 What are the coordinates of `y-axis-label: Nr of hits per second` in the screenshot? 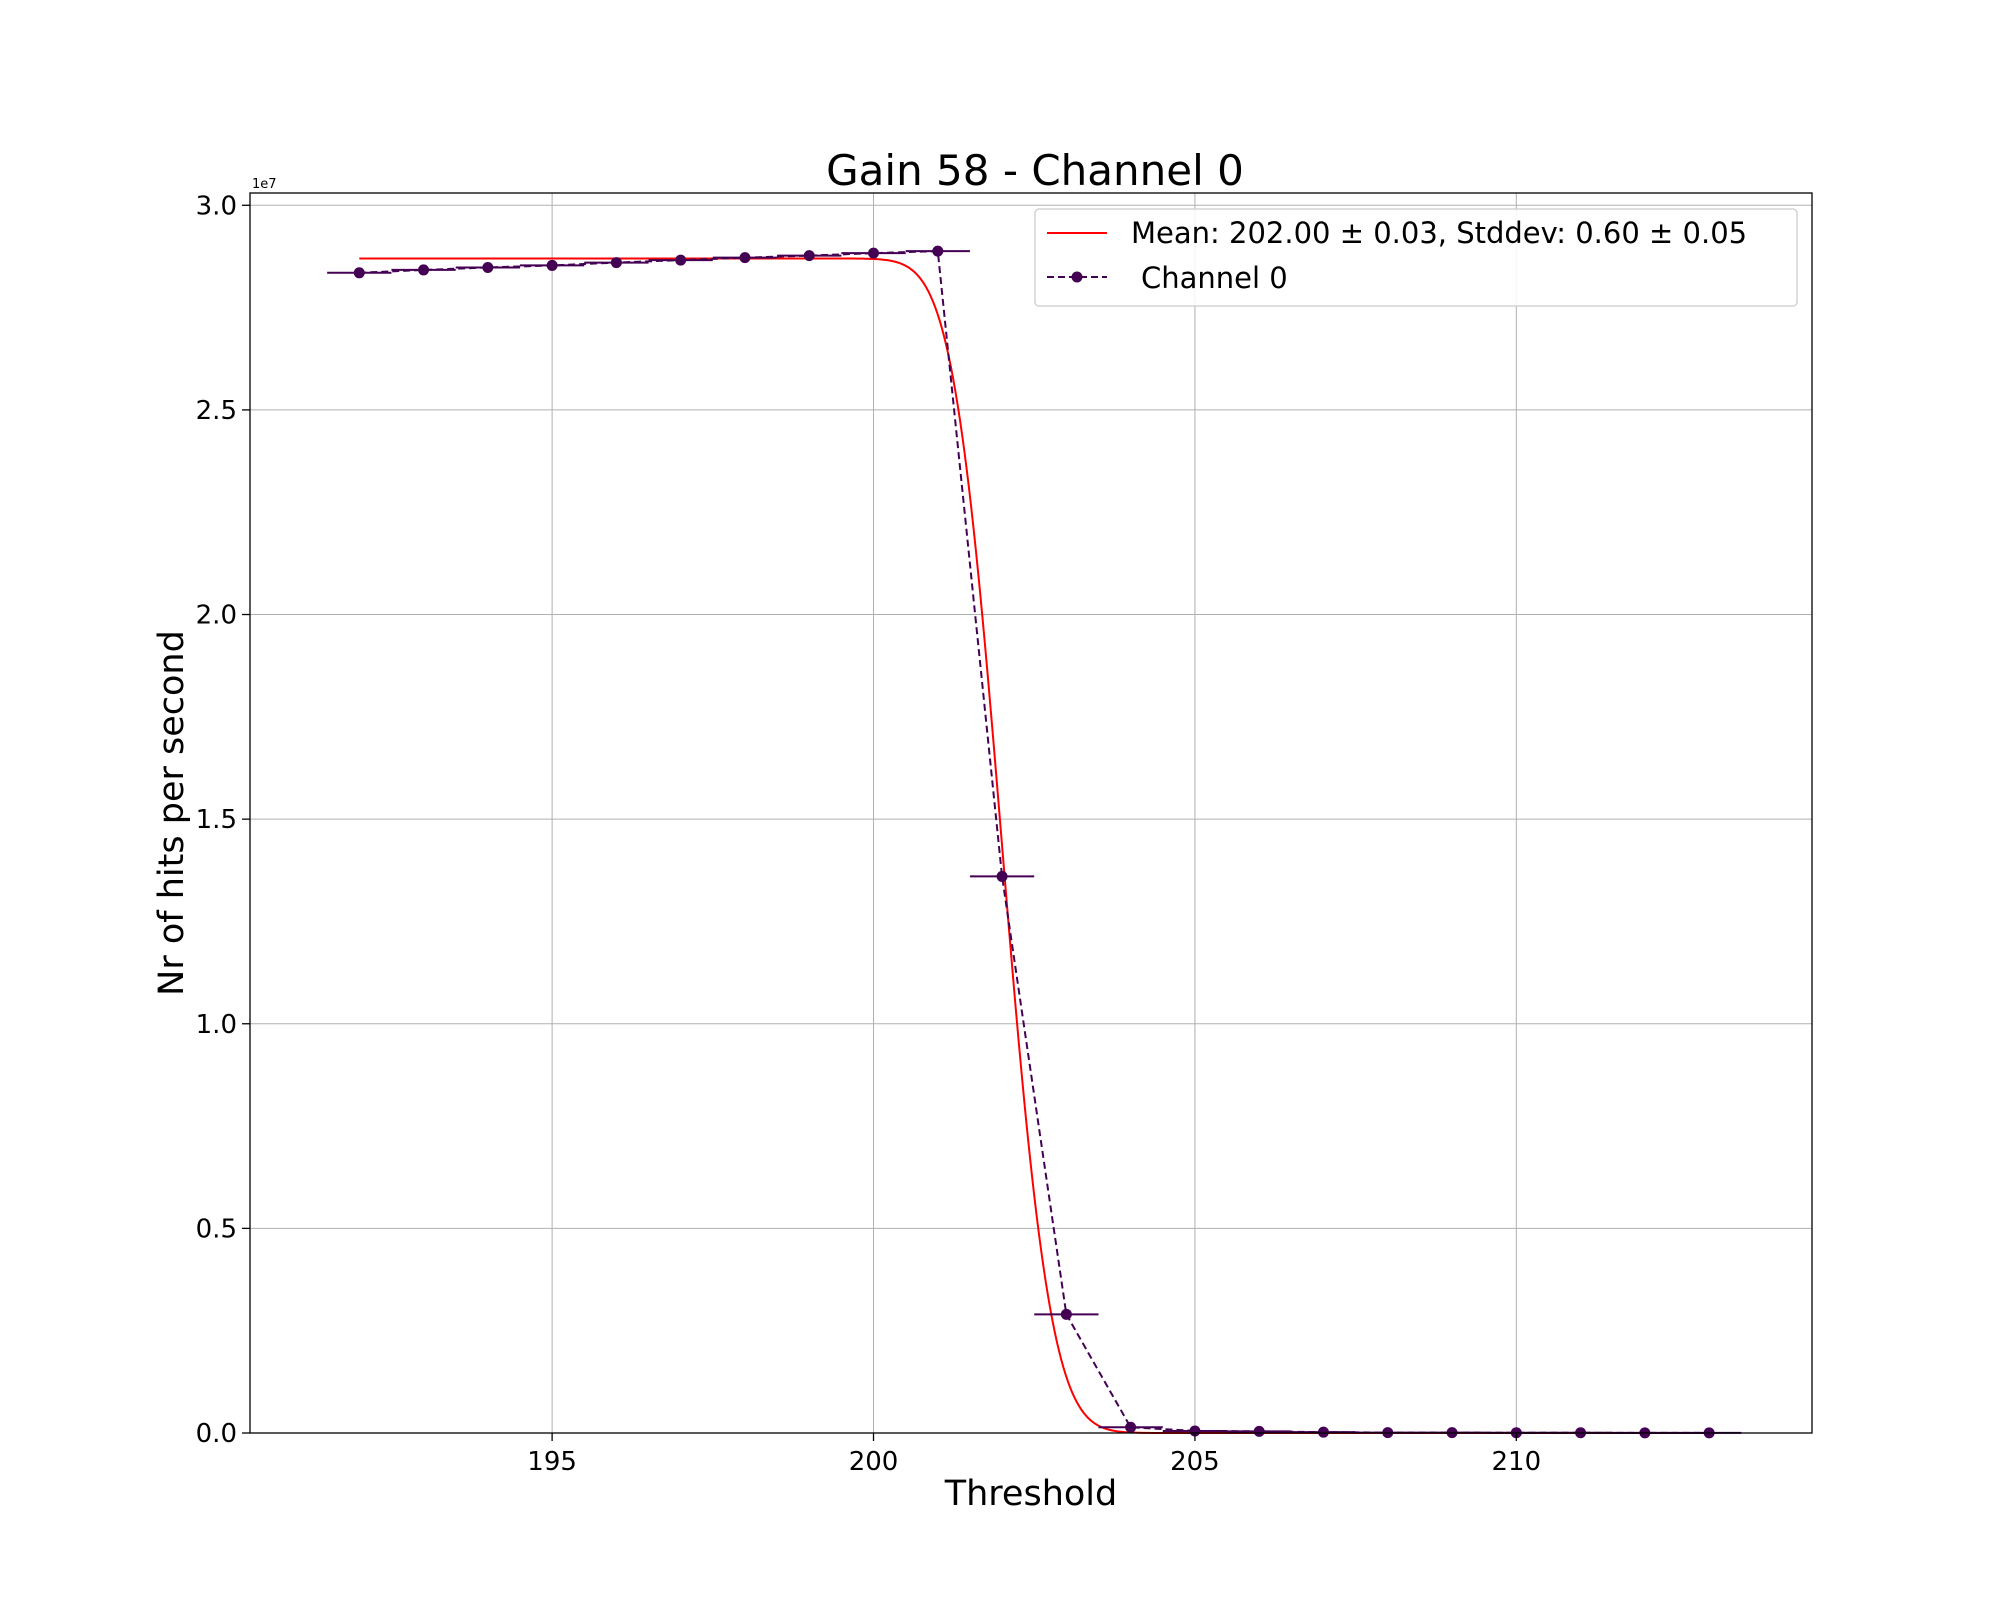 It's located at (172, 813).